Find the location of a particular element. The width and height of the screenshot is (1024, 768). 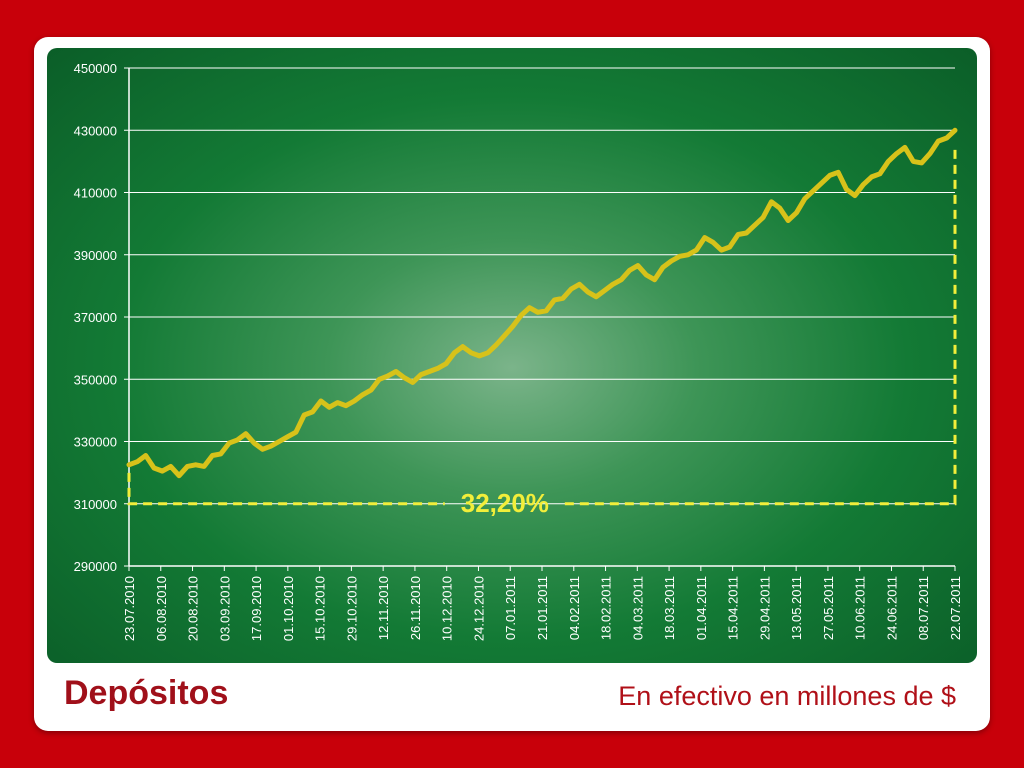

x-tick-label: 22.07.2011 is located at coordinates (955, 608).